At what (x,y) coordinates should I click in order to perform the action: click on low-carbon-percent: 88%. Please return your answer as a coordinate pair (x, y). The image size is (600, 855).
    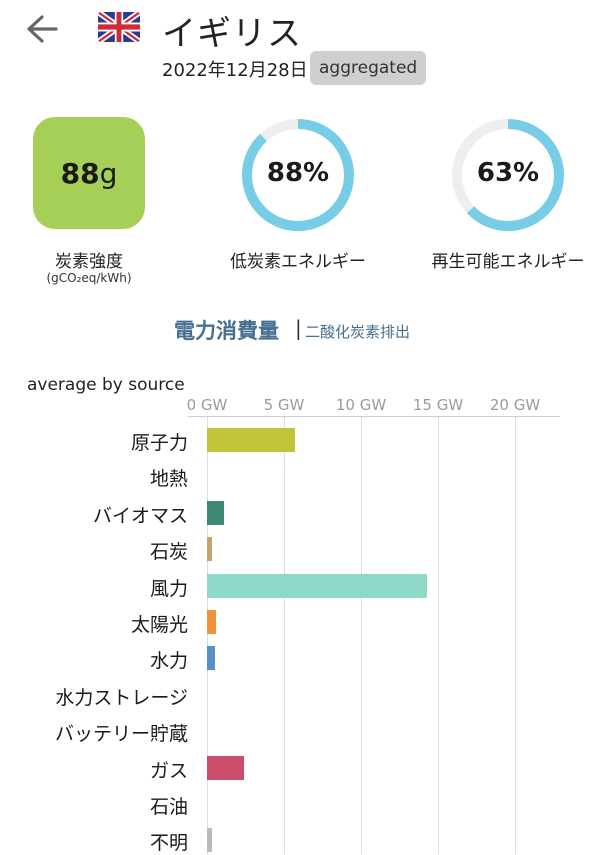
    Looking at the image, I should click on (298, 173).